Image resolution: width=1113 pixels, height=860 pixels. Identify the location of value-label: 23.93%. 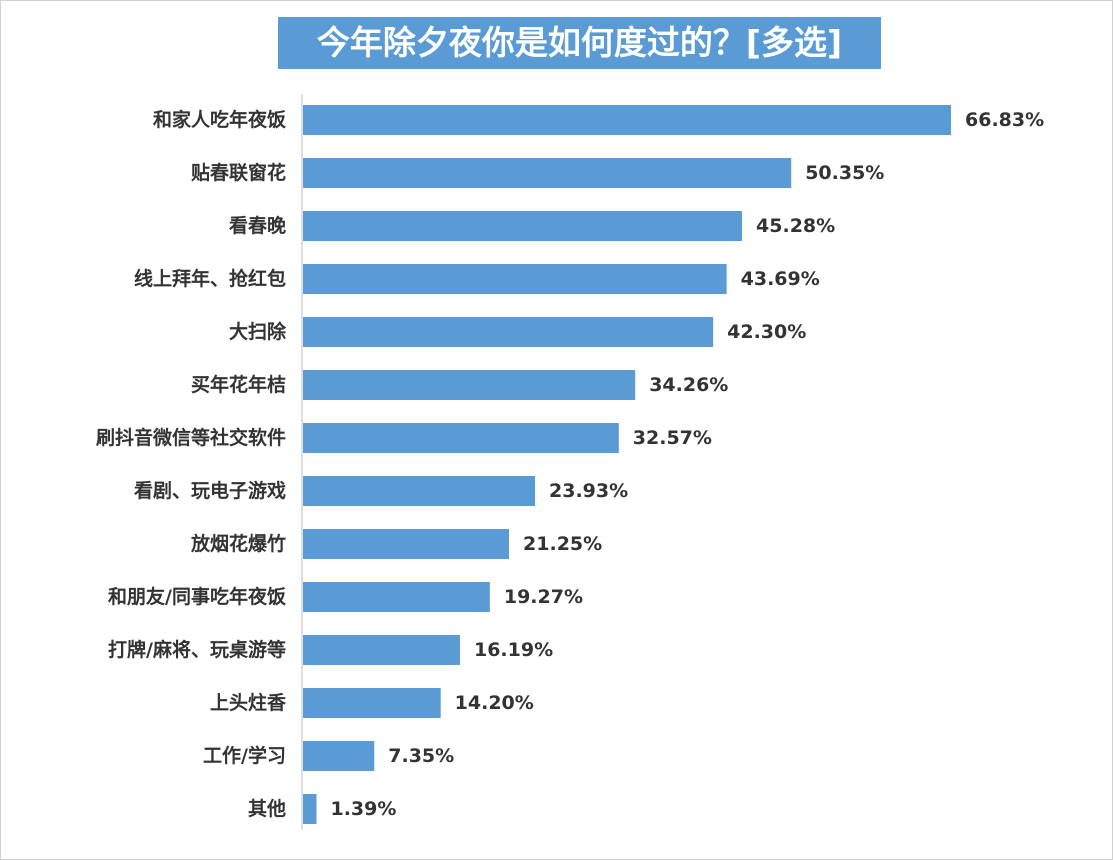
(588, 491).